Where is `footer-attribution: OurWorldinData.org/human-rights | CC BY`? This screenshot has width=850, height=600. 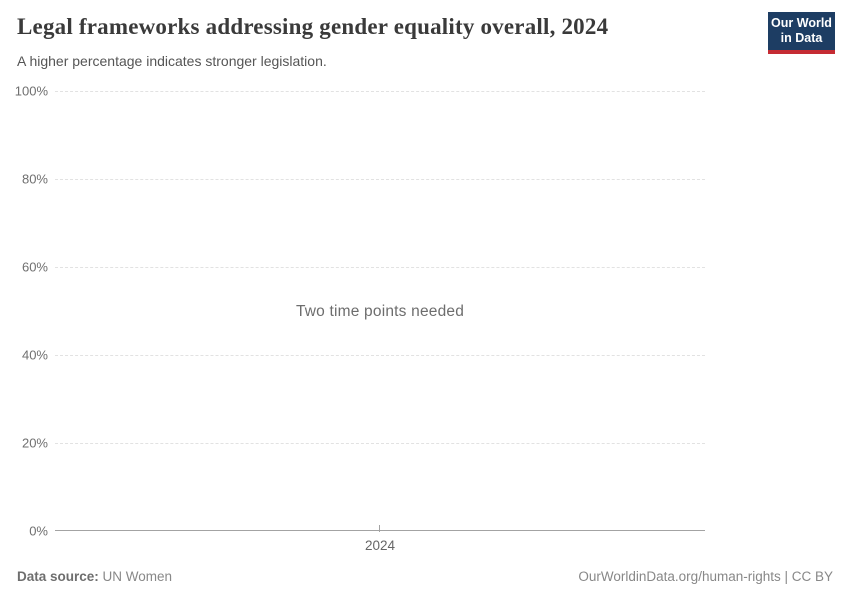
footer-attribution: OurWorldinData.org/human-rights | CC BY is located at coordinates (705, 576).